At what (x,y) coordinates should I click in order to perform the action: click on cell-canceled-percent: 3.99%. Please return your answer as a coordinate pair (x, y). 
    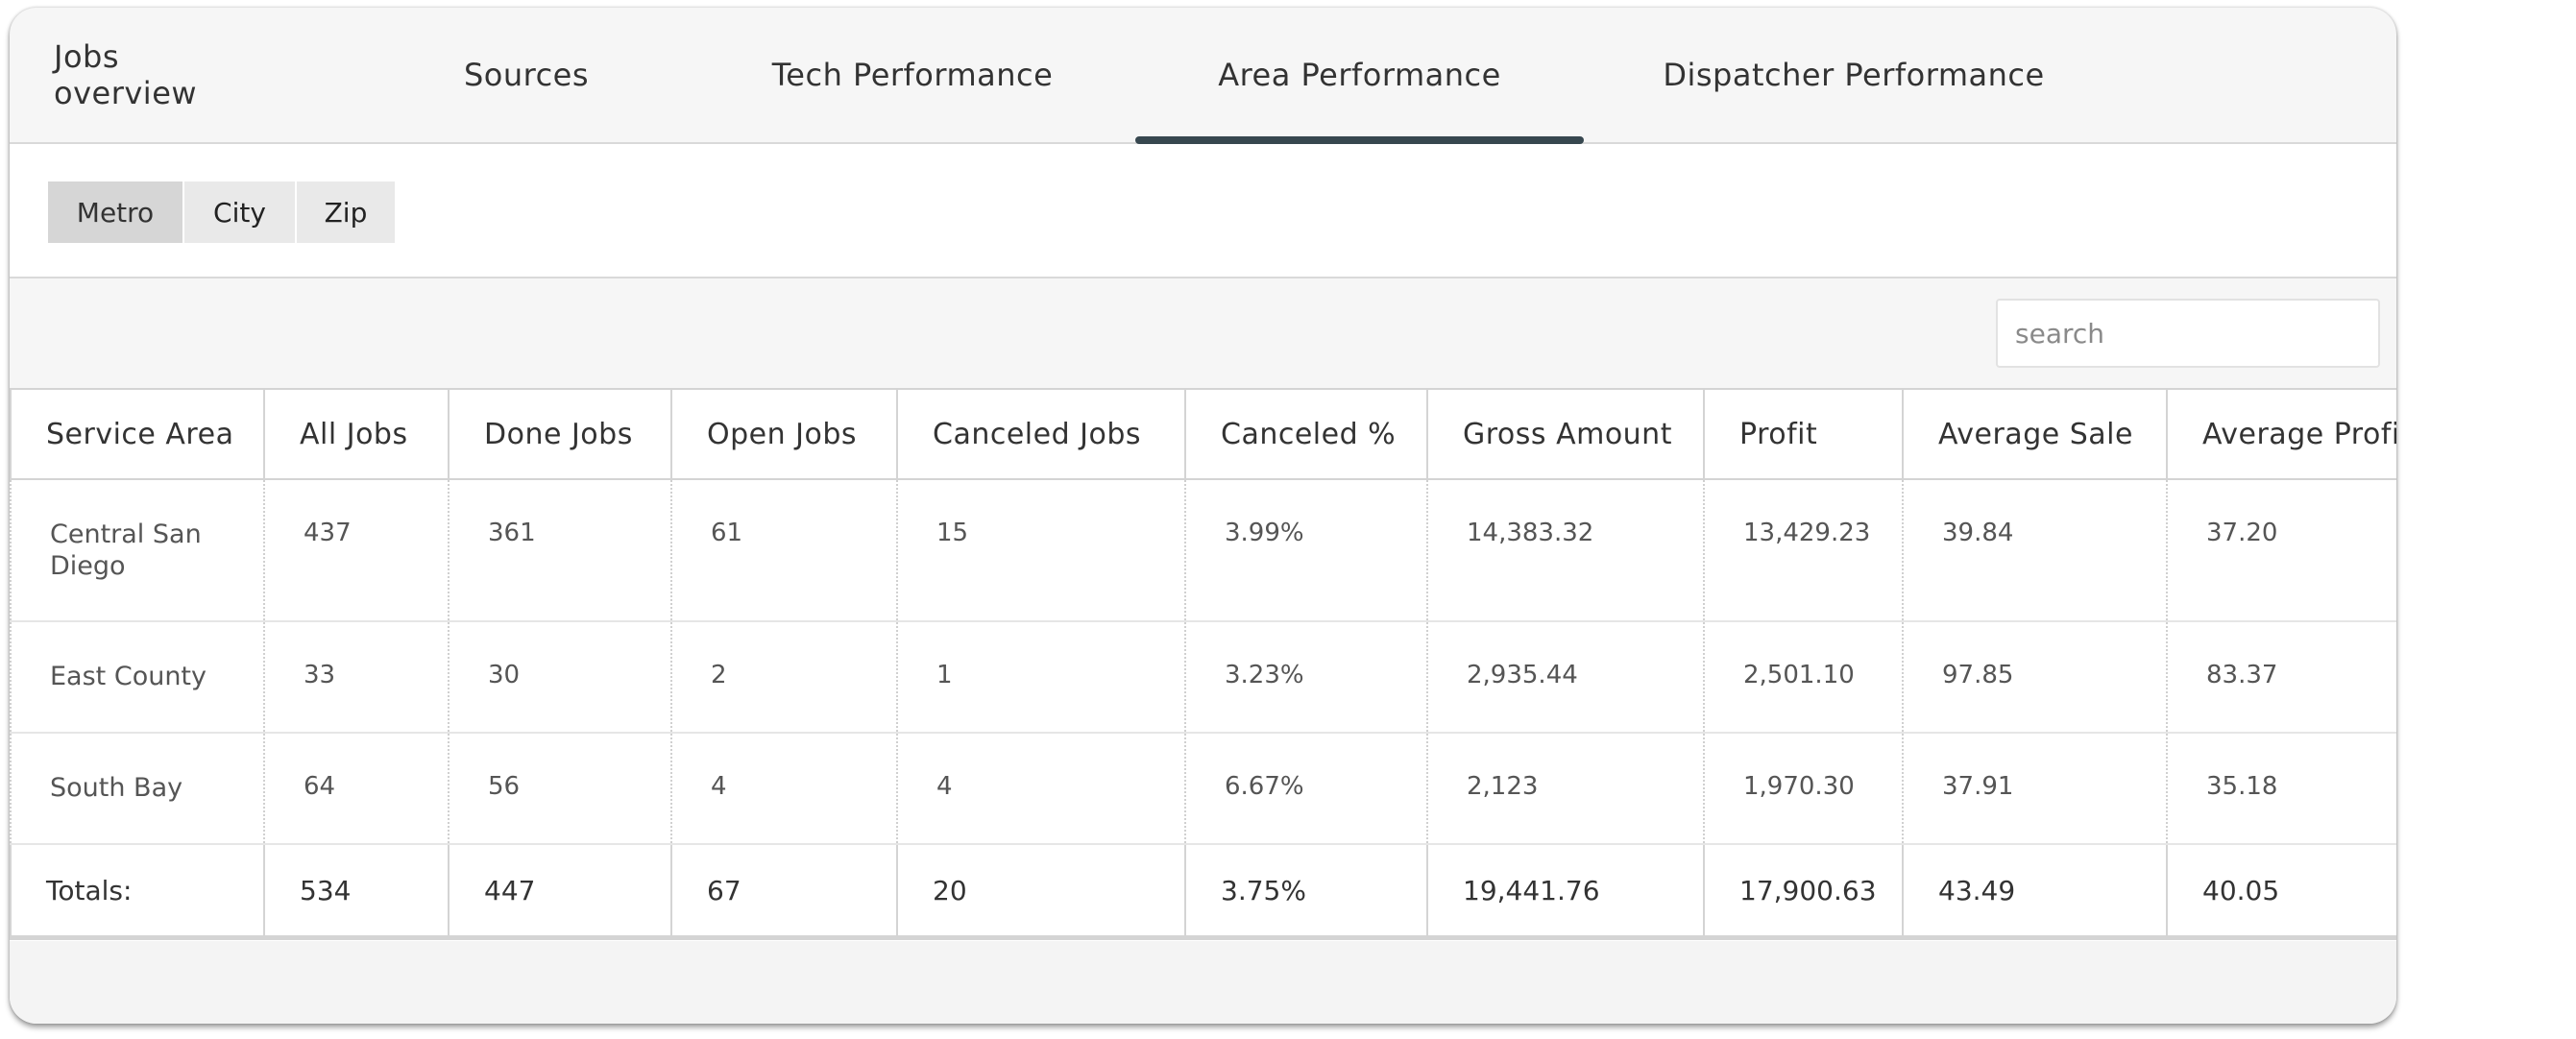
    Looking at the image, I should click on (1306, 550).